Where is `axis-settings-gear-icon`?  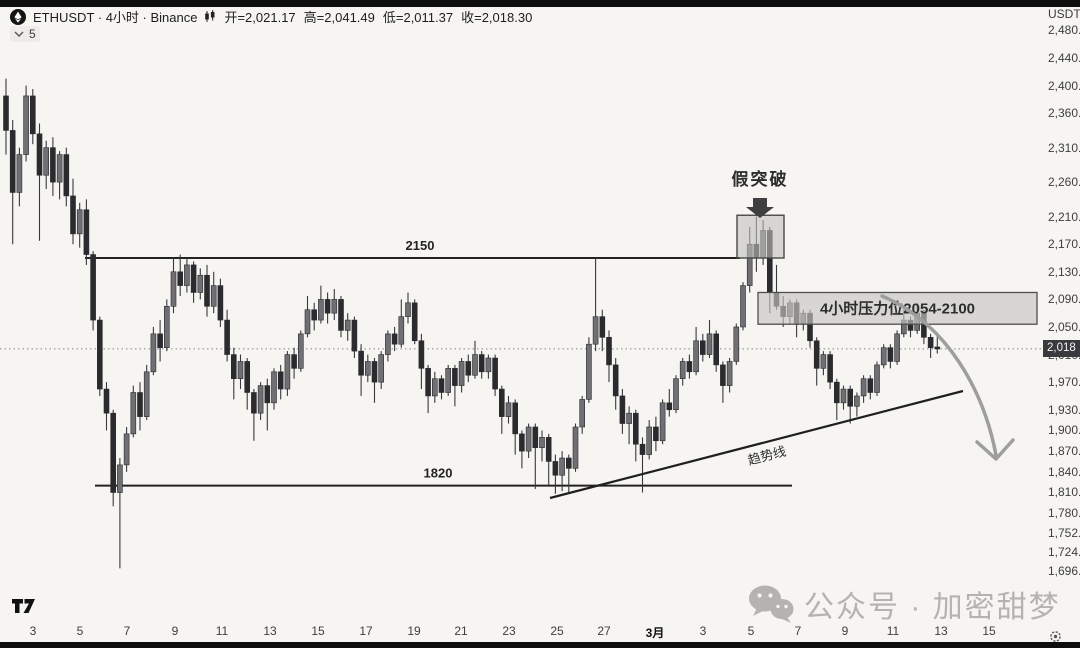
axis-settings-gear-icon is located at coordinates (1055, 636).